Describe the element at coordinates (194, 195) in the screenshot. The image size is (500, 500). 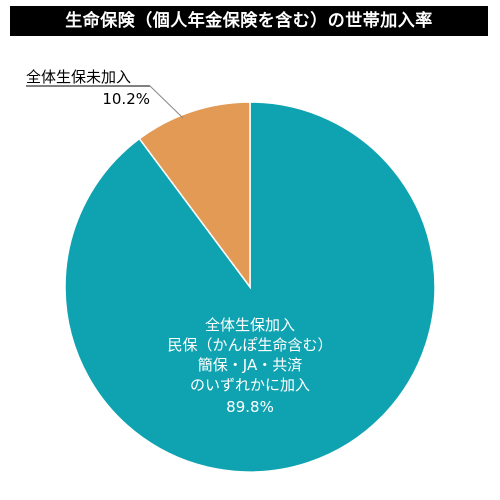
I see `pie-slice-not-joined` at that location.